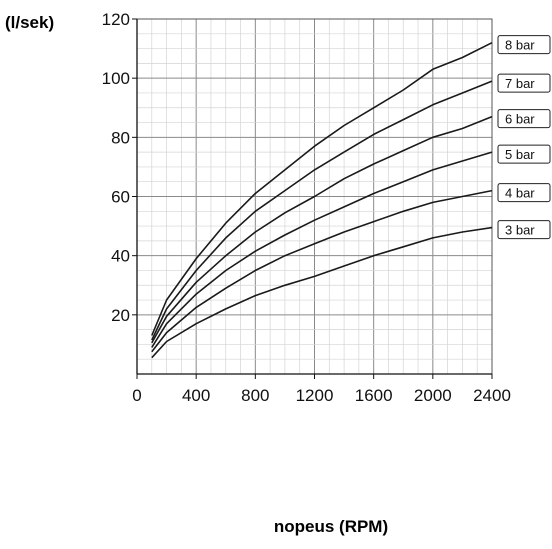  Describe the element at coordinates (315, 395) in the screenshot. I see `x-tick-label: 1200` at that location.